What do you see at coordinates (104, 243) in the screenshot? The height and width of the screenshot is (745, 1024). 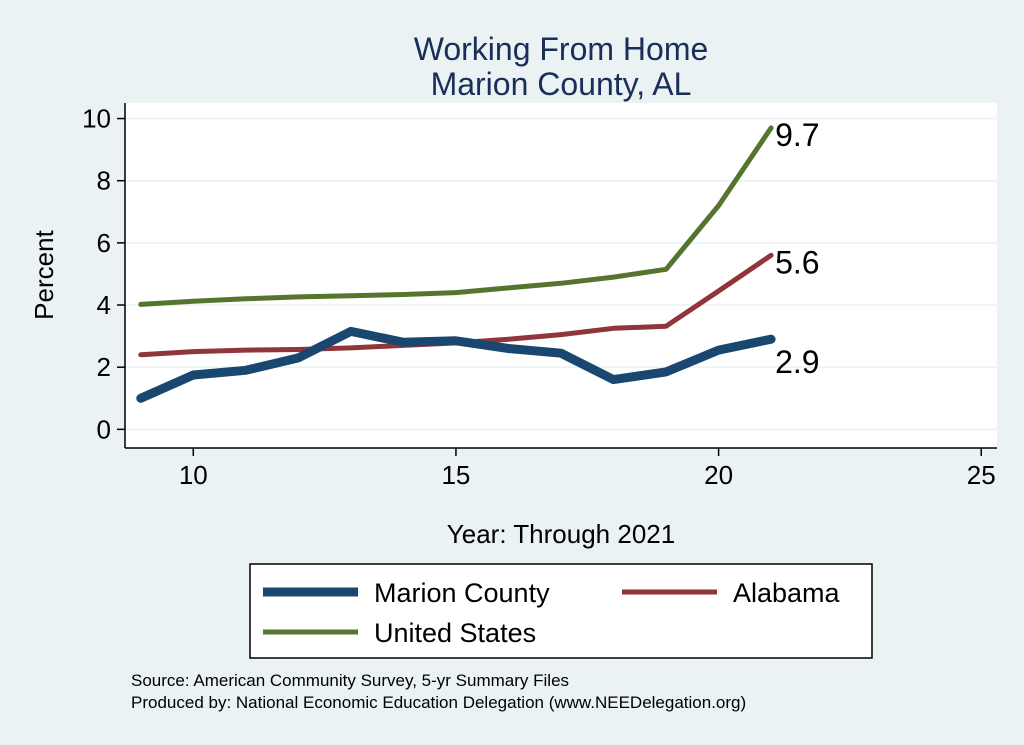 I see `y-tick-label-6: 6` at bounding box center [104, 243].